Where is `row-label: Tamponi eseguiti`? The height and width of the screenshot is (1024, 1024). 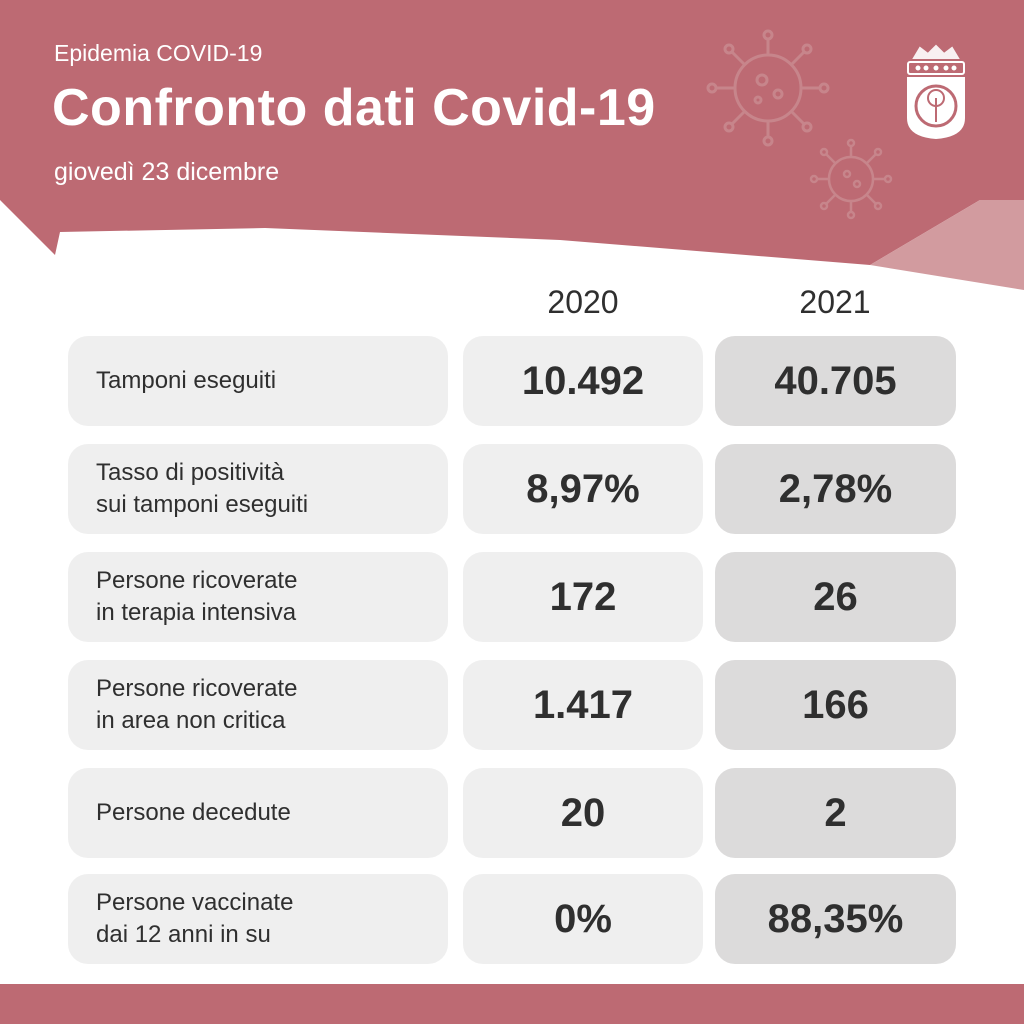 row-label: Tamponi eseguiti is located at coordinates (258, 381).